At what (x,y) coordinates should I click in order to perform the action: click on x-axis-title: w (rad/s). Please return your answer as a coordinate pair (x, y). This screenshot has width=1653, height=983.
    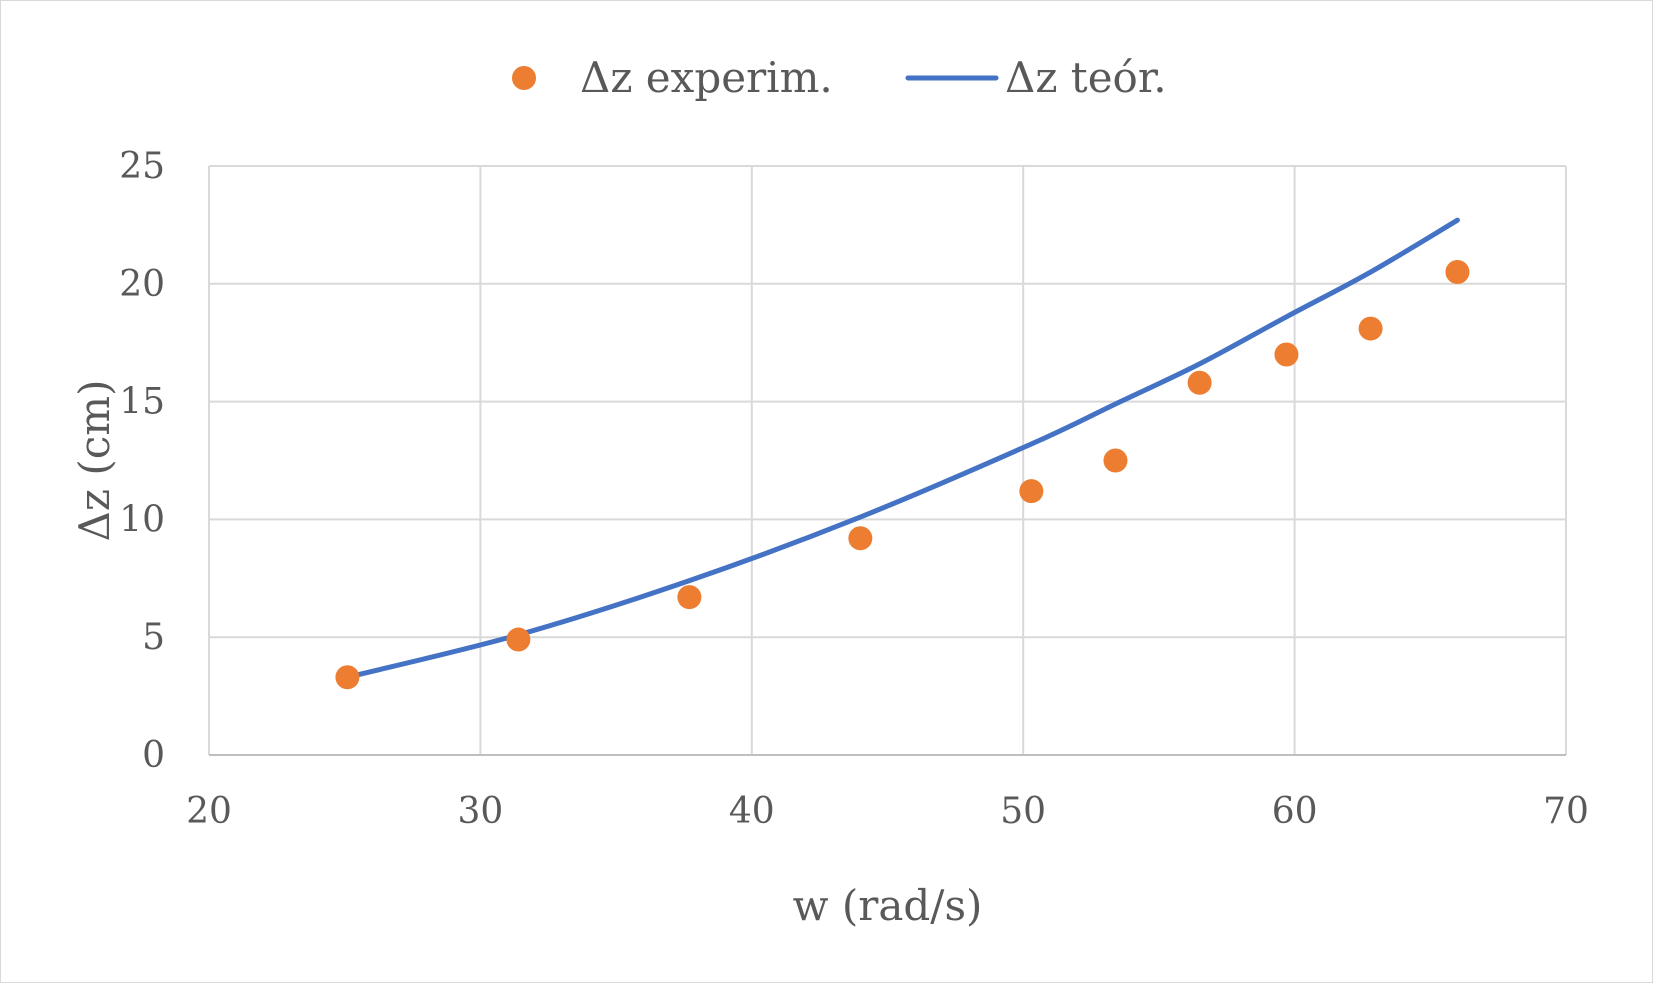
    Looking at the image, I should click on (888, 905).